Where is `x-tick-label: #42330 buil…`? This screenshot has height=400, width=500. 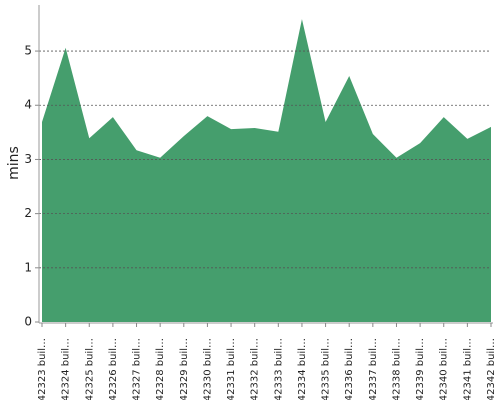
x-tick-label: #42330 buil… is located at coordinates (207, 369).